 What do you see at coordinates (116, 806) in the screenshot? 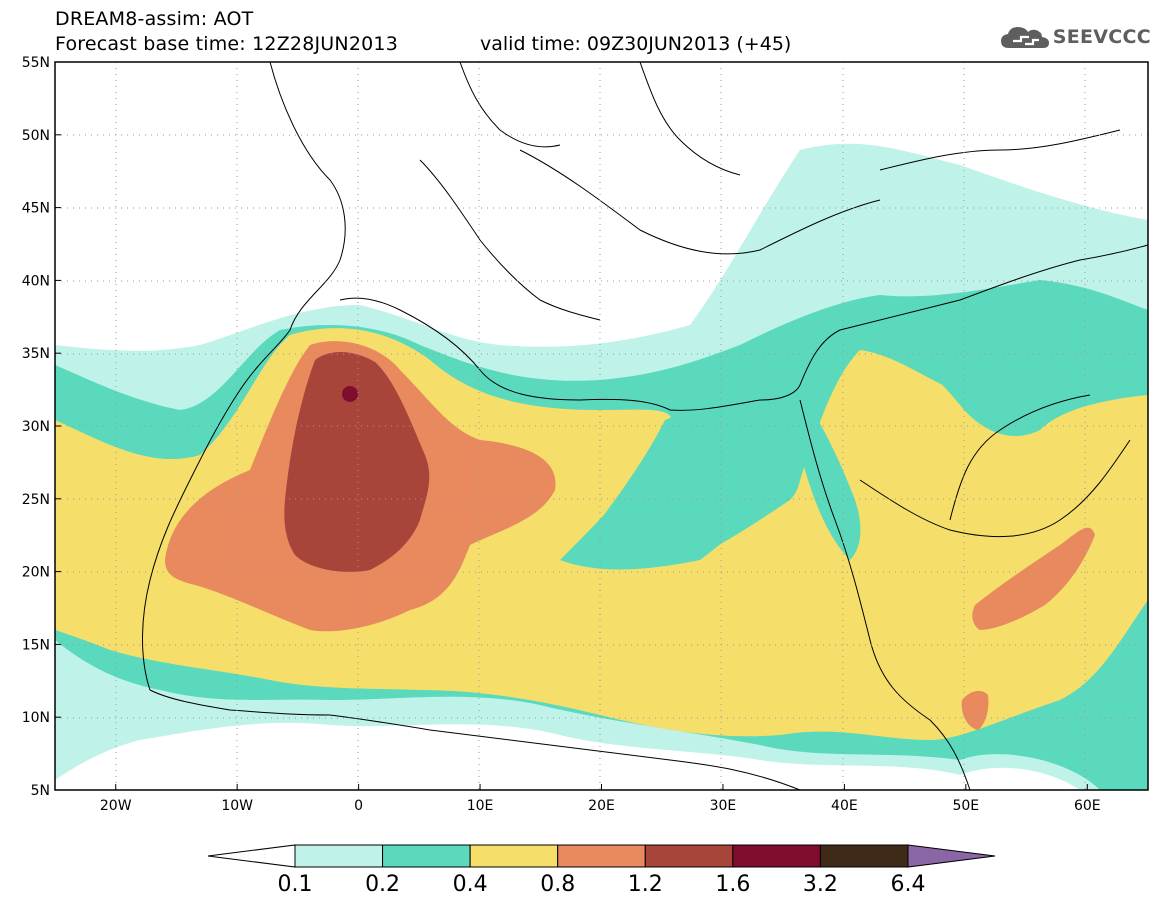
I see `lon-tick-label: 20W` at bounding box center [116, 806].